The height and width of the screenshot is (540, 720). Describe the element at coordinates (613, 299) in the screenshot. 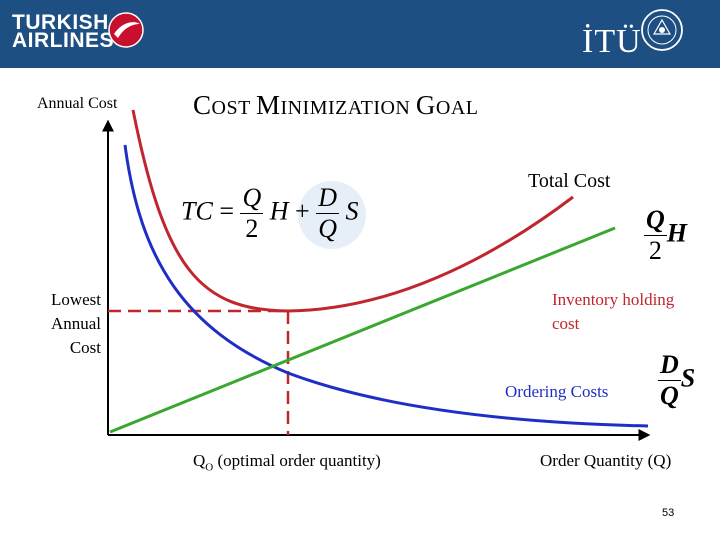

I see `label-line: Inventory holding` at that location.